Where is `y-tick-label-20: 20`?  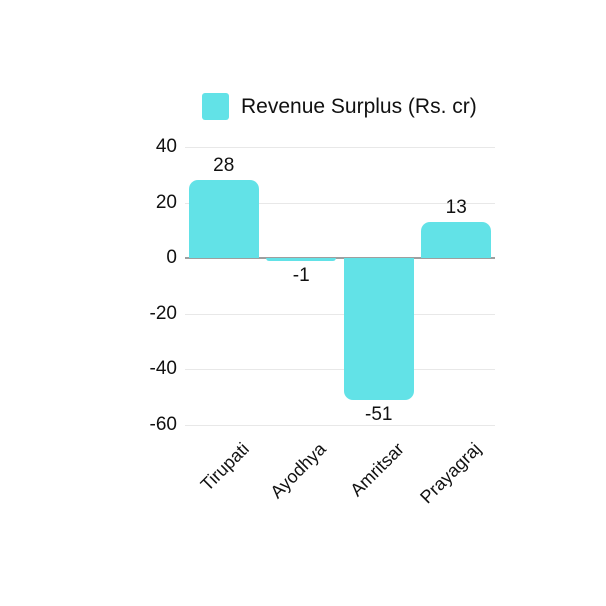 y-tick-label-20: 20 is located at coordinates (166, 202).